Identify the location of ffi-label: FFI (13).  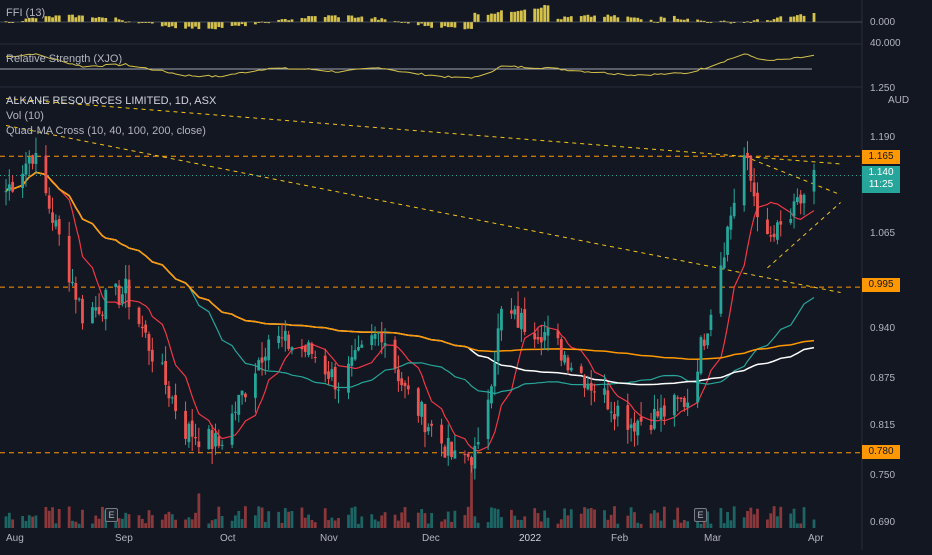
(26, 13).